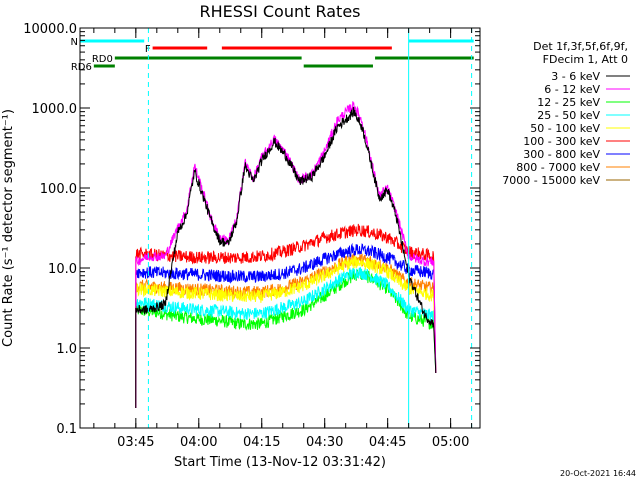 The image size is (640, 480). Describe the element at coordinates (580, 46) in the screenshot. I see `legend-header: Det 1f,3f,5f,6f,9f,` at that location.